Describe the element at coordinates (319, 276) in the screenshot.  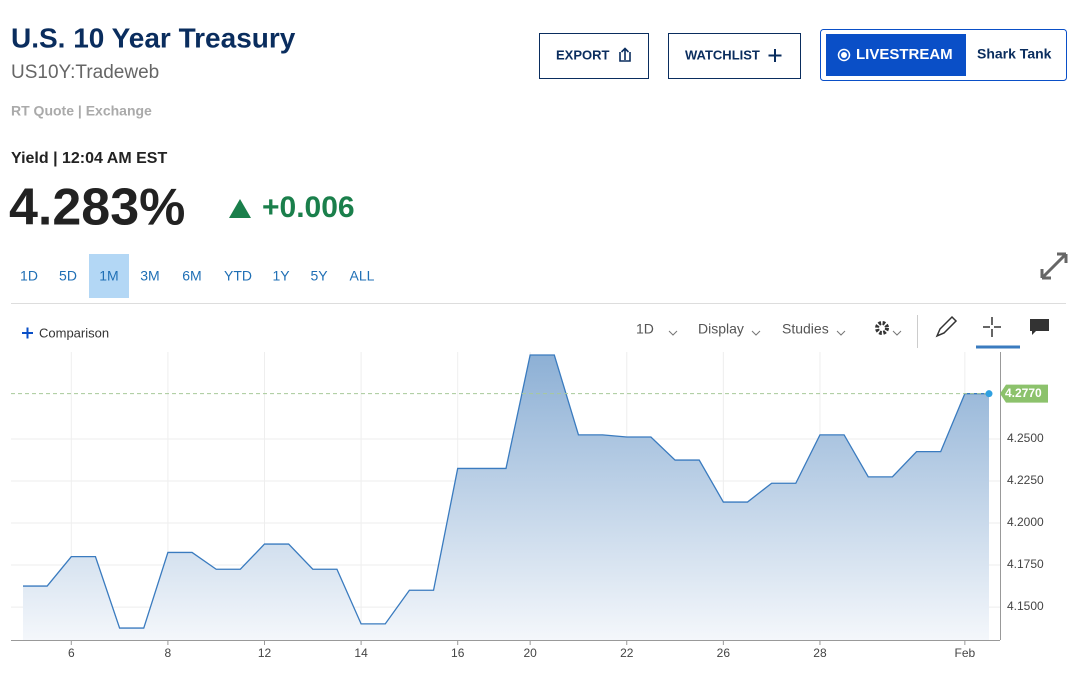
I see `range-tab: 5Y` at that location.